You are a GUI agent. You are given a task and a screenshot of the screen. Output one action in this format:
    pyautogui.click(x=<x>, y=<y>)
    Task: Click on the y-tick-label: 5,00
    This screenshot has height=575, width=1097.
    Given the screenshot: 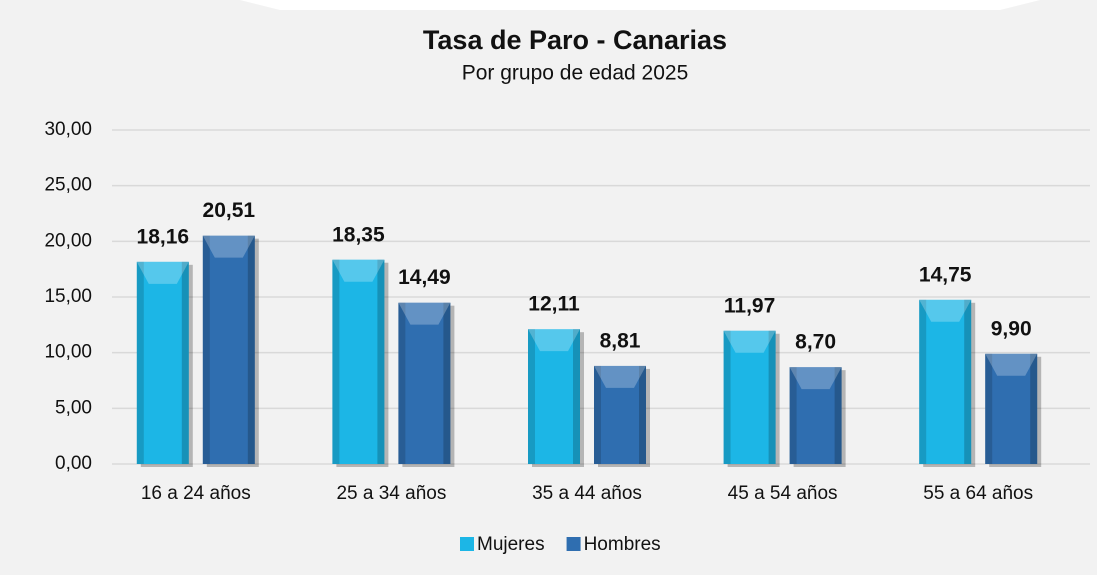 What is the action you would take?
    pyautogui.click(x=73, y=407)
    